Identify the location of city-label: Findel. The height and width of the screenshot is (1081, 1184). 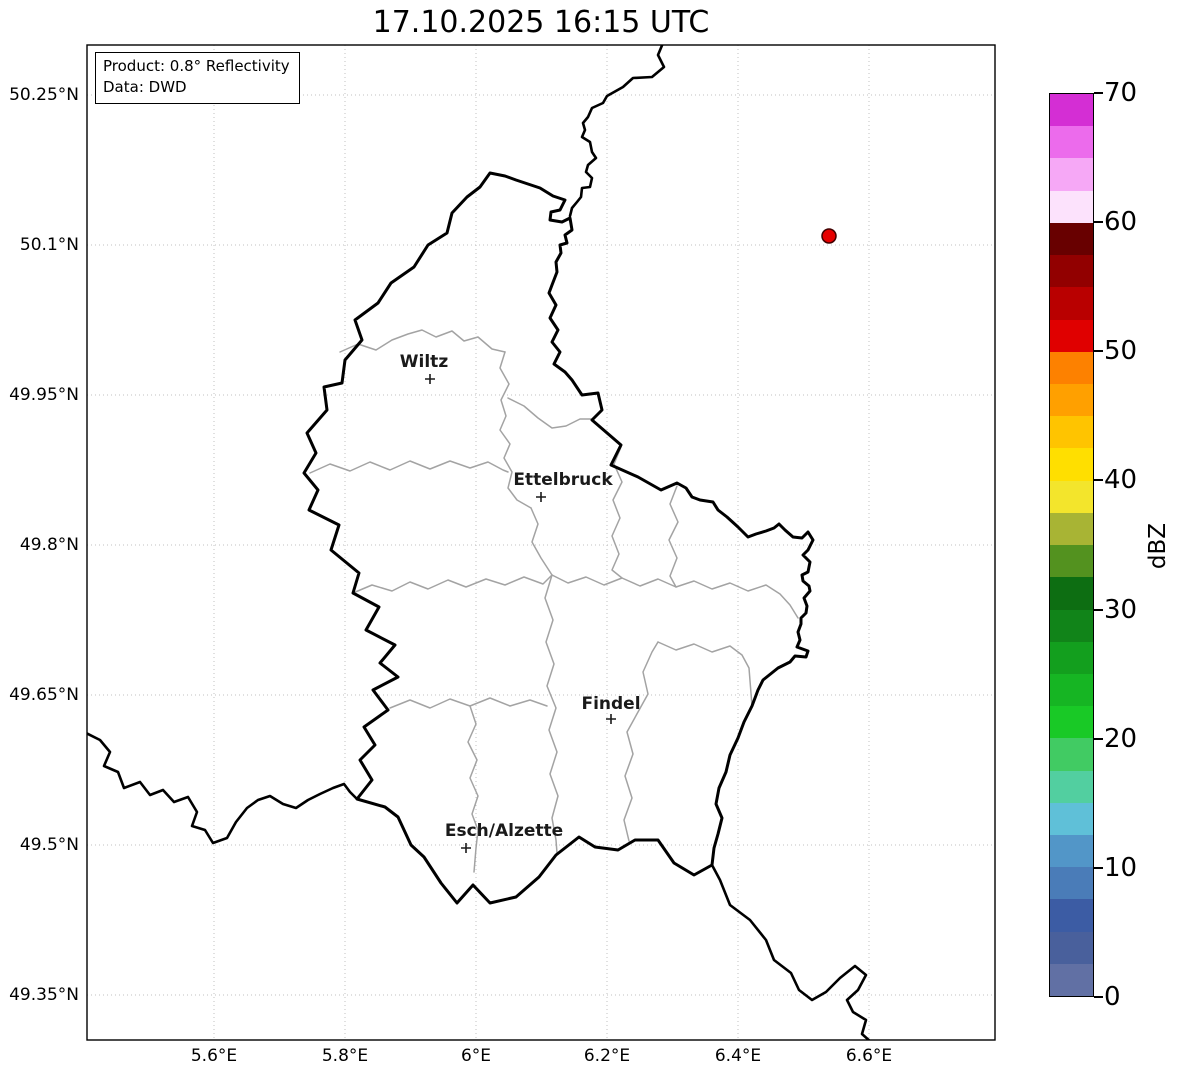
(610, 704).